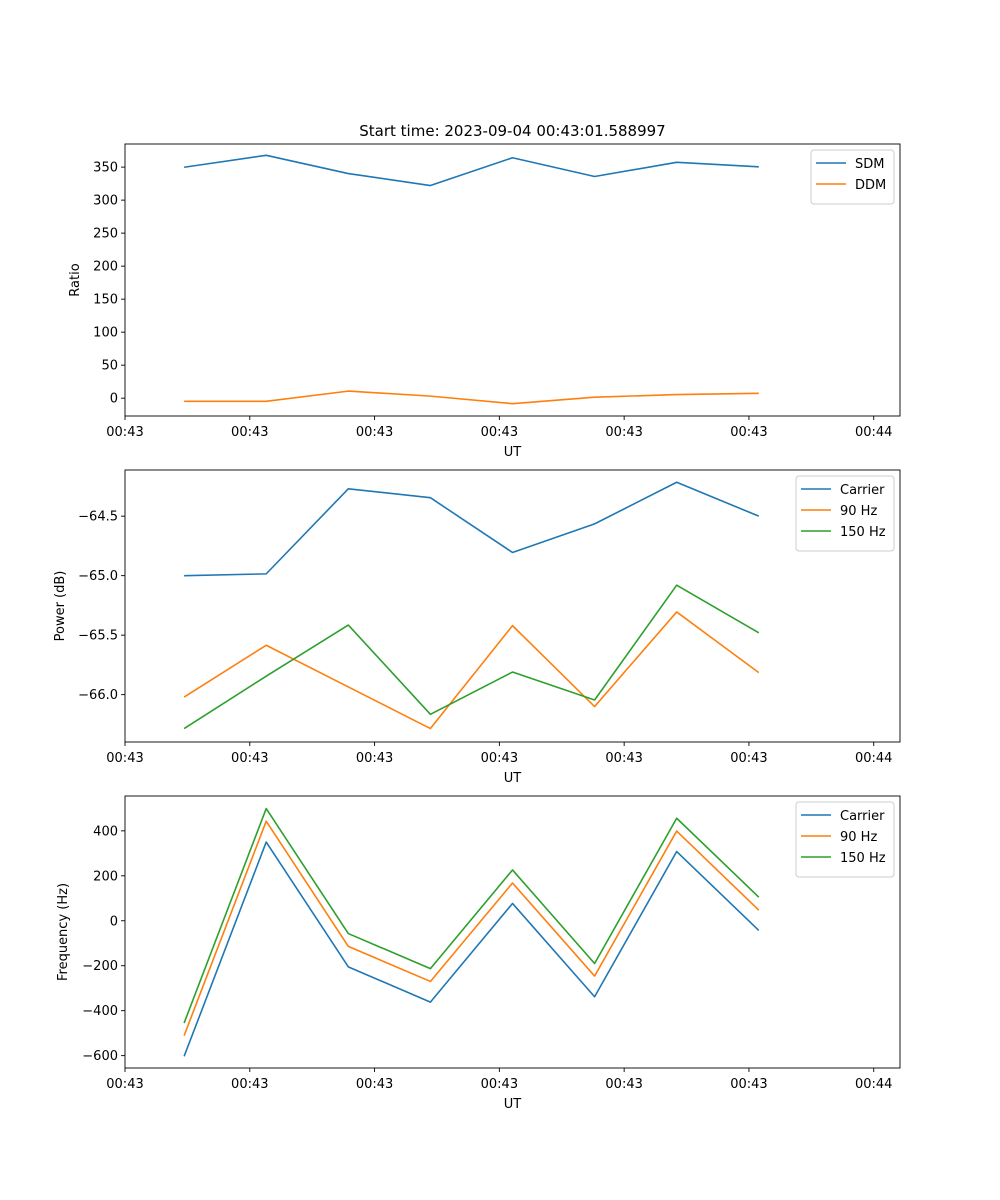 The width and height of the screenshot is (1000, 1200). What do you see at coordinates (863, 858) in the screenshot?
I see `frequency-legend-label-150-hz: 150 Hz` at bounding box center [863, 858].